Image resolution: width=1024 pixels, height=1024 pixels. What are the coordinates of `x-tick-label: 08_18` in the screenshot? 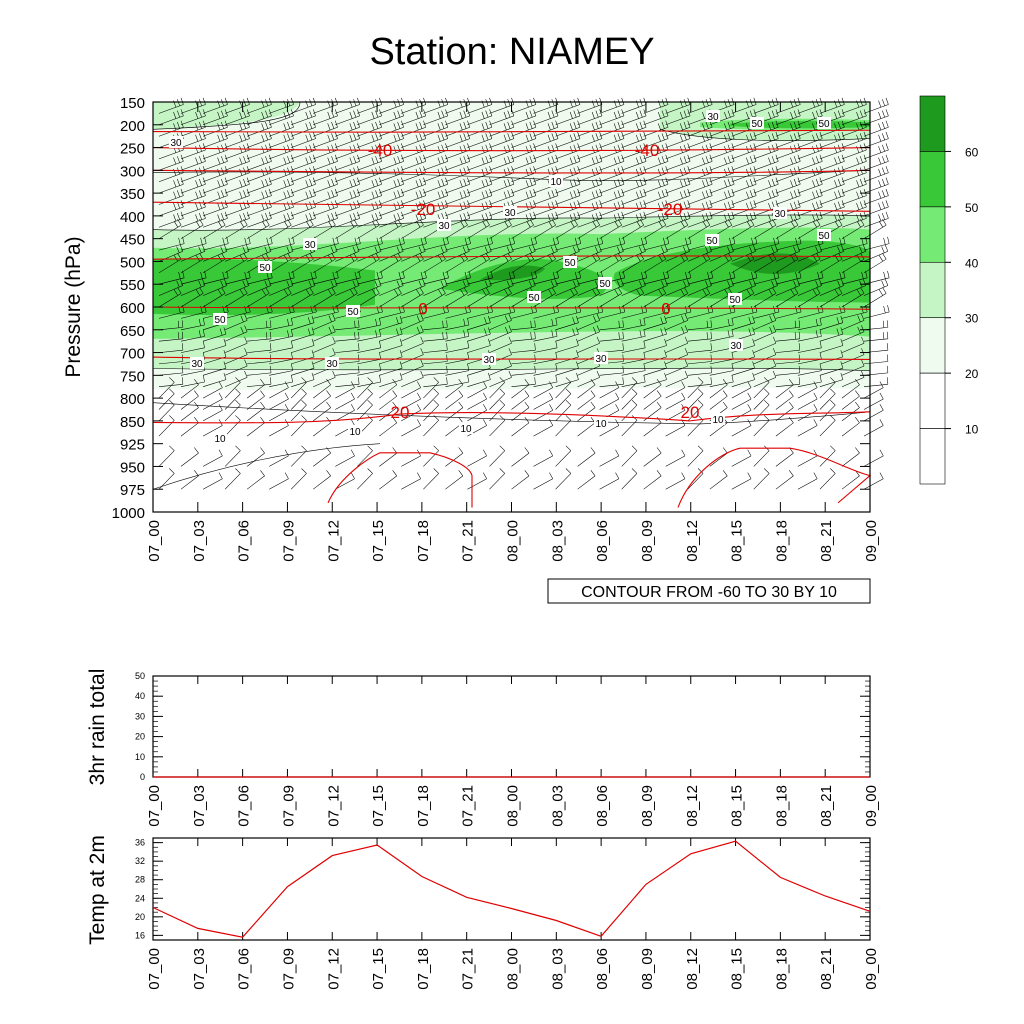 It's located at (781, 806).